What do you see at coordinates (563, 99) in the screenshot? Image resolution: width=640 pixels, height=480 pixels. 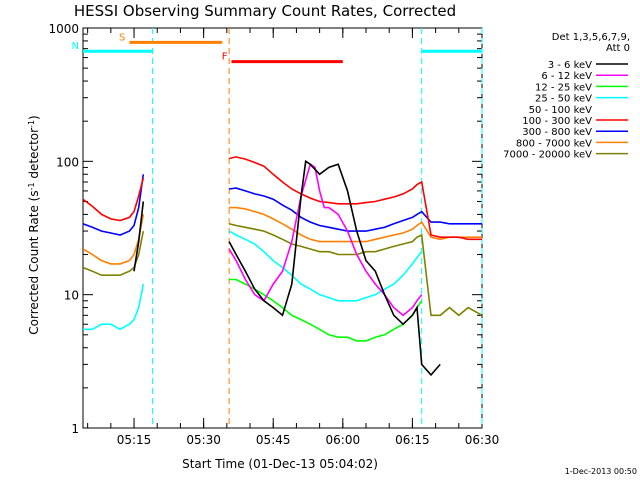 I see `legend-label: 25 - 50 keV` at bounding box center [563, 99].